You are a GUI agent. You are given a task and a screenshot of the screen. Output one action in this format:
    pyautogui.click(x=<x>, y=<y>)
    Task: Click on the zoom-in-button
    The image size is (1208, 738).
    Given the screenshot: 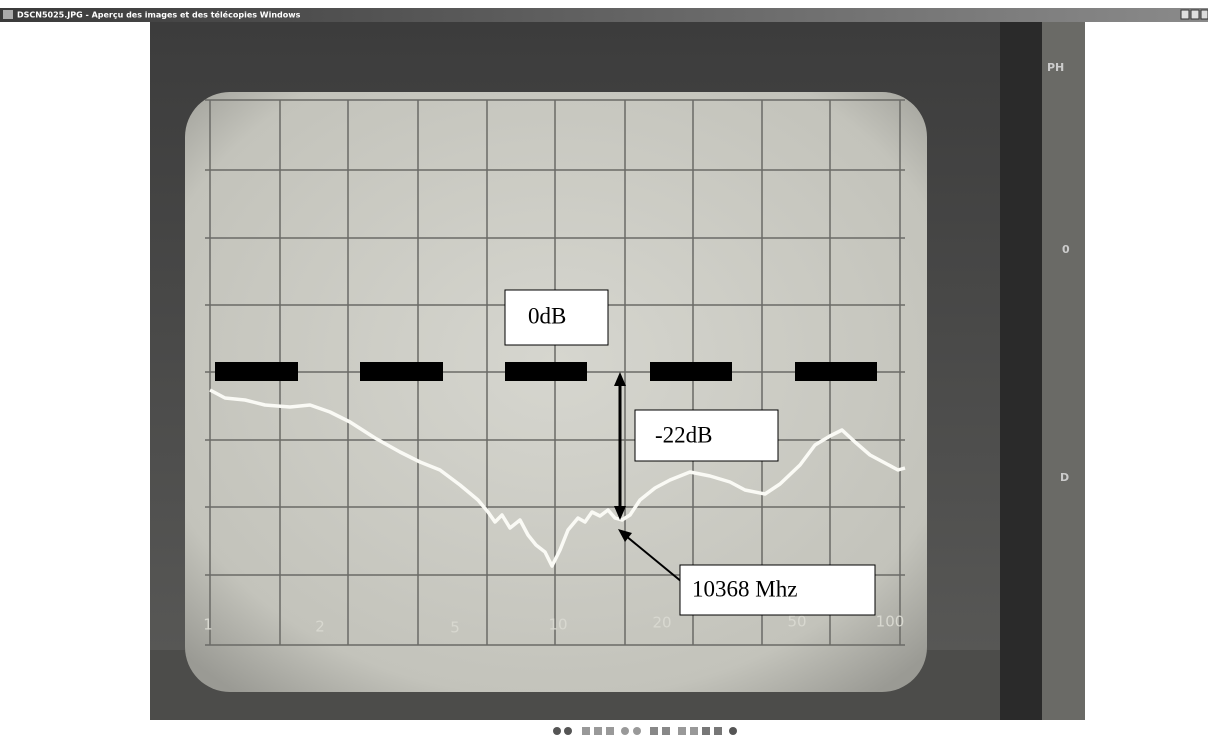 What is the action you would take?
    pyautogui.click(x=625, y=731)
    